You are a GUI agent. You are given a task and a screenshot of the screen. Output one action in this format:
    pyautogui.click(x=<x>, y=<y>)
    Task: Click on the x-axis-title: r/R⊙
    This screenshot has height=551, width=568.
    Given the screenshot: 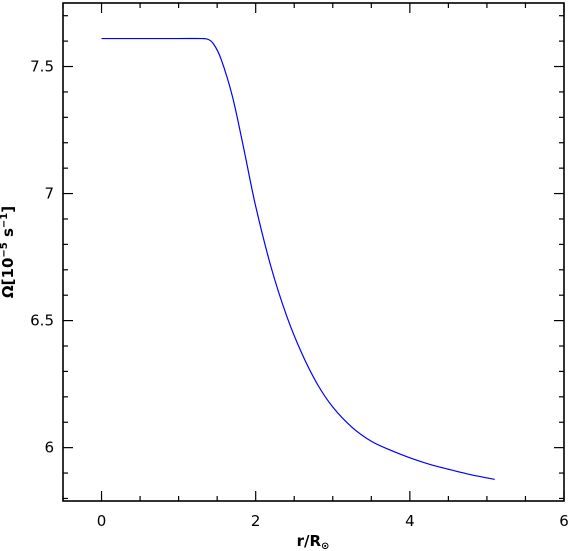 What is the action you would take?
    pyautogui.click(x=313, y=541)
    